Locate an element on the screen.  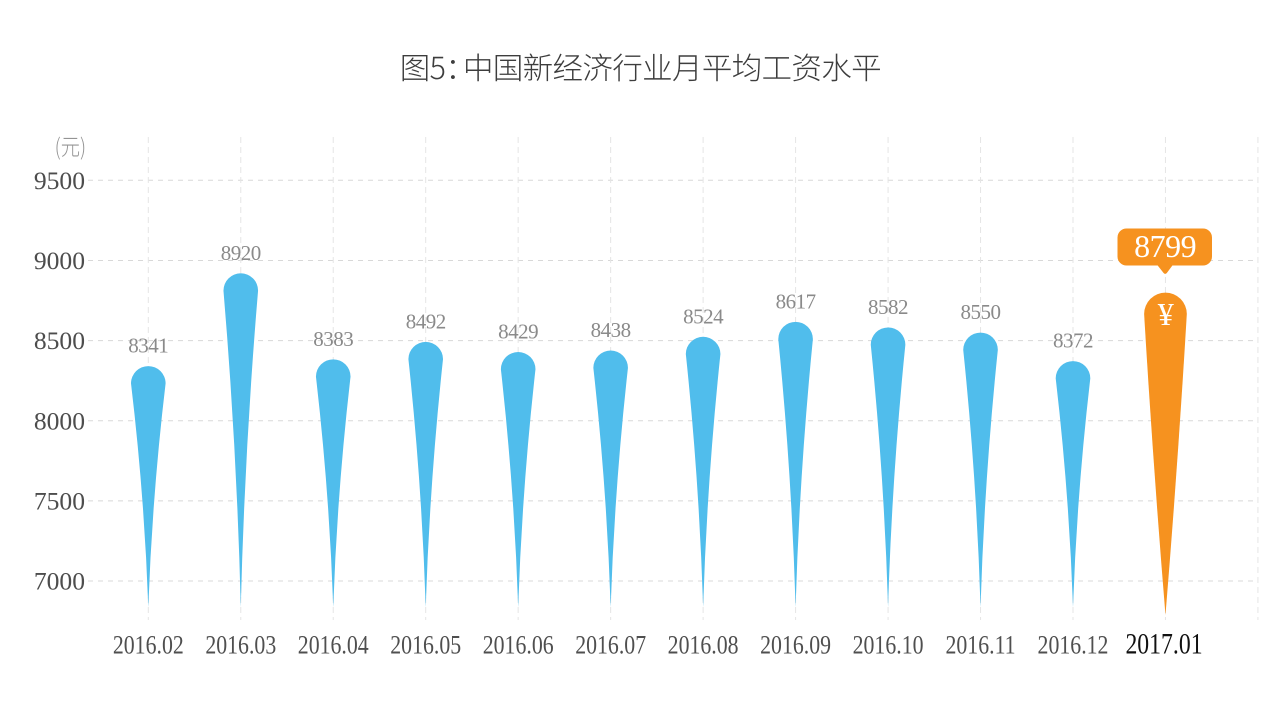
svg-text: 8429 is located at coordinates (518, 331).